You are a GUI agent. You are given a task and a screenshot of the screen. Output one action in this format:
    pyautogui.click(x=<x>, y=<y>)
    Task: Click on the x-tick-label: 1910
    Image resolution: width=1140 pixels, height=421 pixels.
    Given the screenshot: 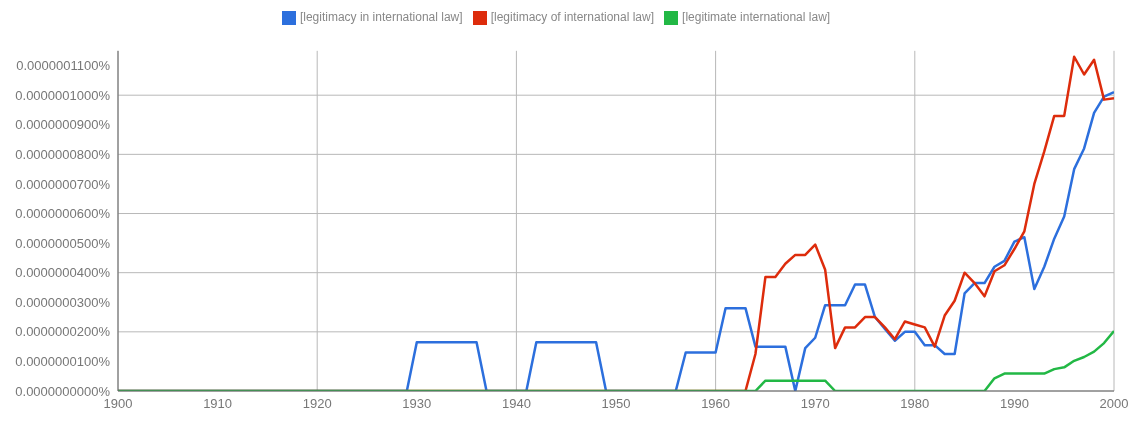 What is the action you would take?
    pyautogui.click(x=218, y=404)
    